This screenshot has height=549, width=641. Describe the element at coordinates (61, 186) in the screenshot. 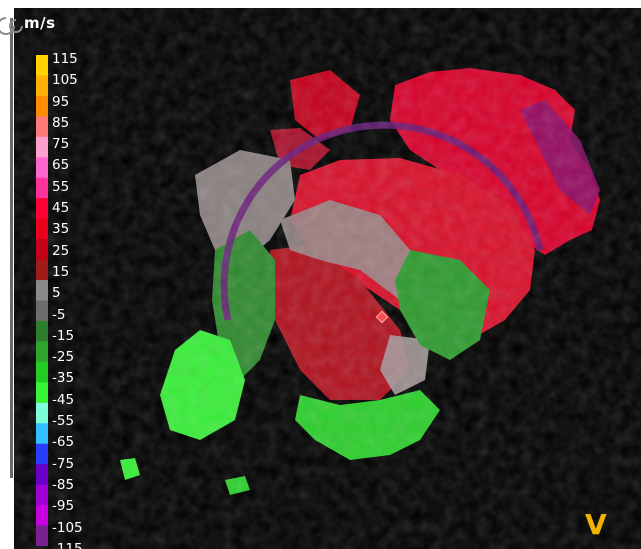

I see `color-scale-label: 55` at that location.